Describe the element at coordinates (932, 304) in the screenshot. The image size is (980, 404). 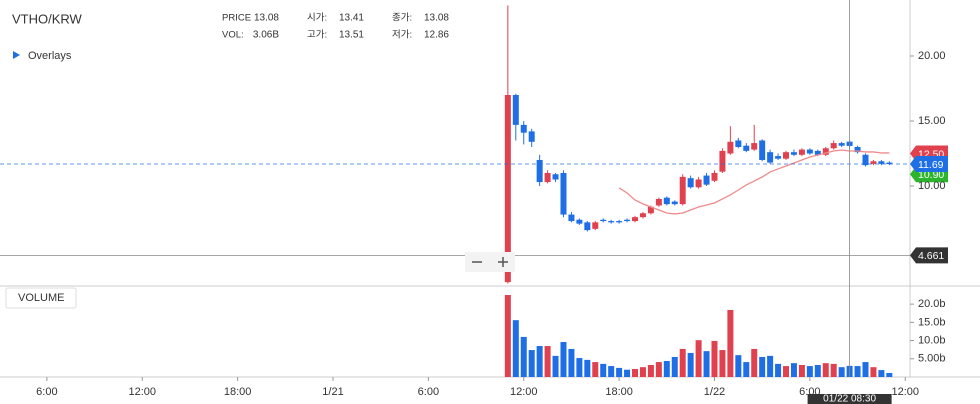
I see `volume-tick-label: 20.0b` at that location.